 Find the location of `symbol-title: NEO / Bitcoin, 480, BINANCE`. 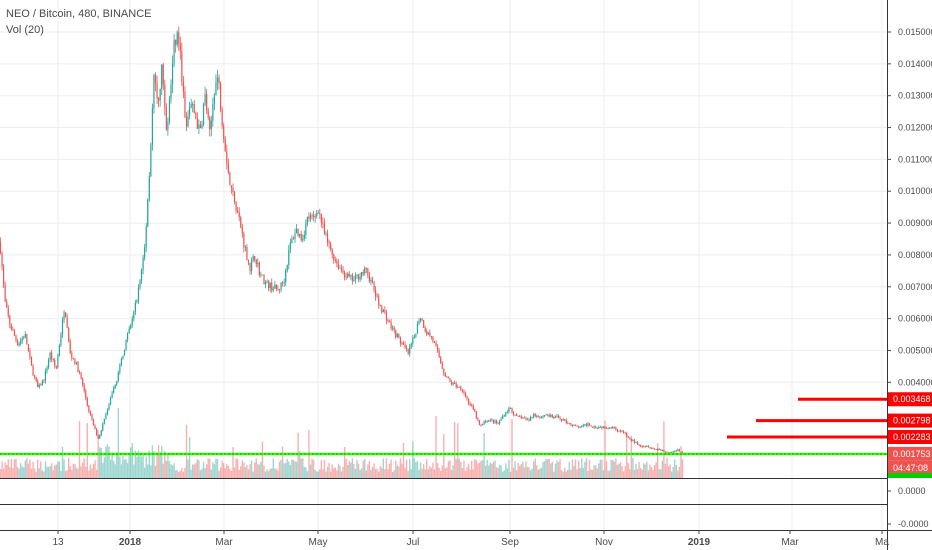

symbol-title: NEO / Bitcoin, 480, BINANCE is located at coordinates (79, 14).